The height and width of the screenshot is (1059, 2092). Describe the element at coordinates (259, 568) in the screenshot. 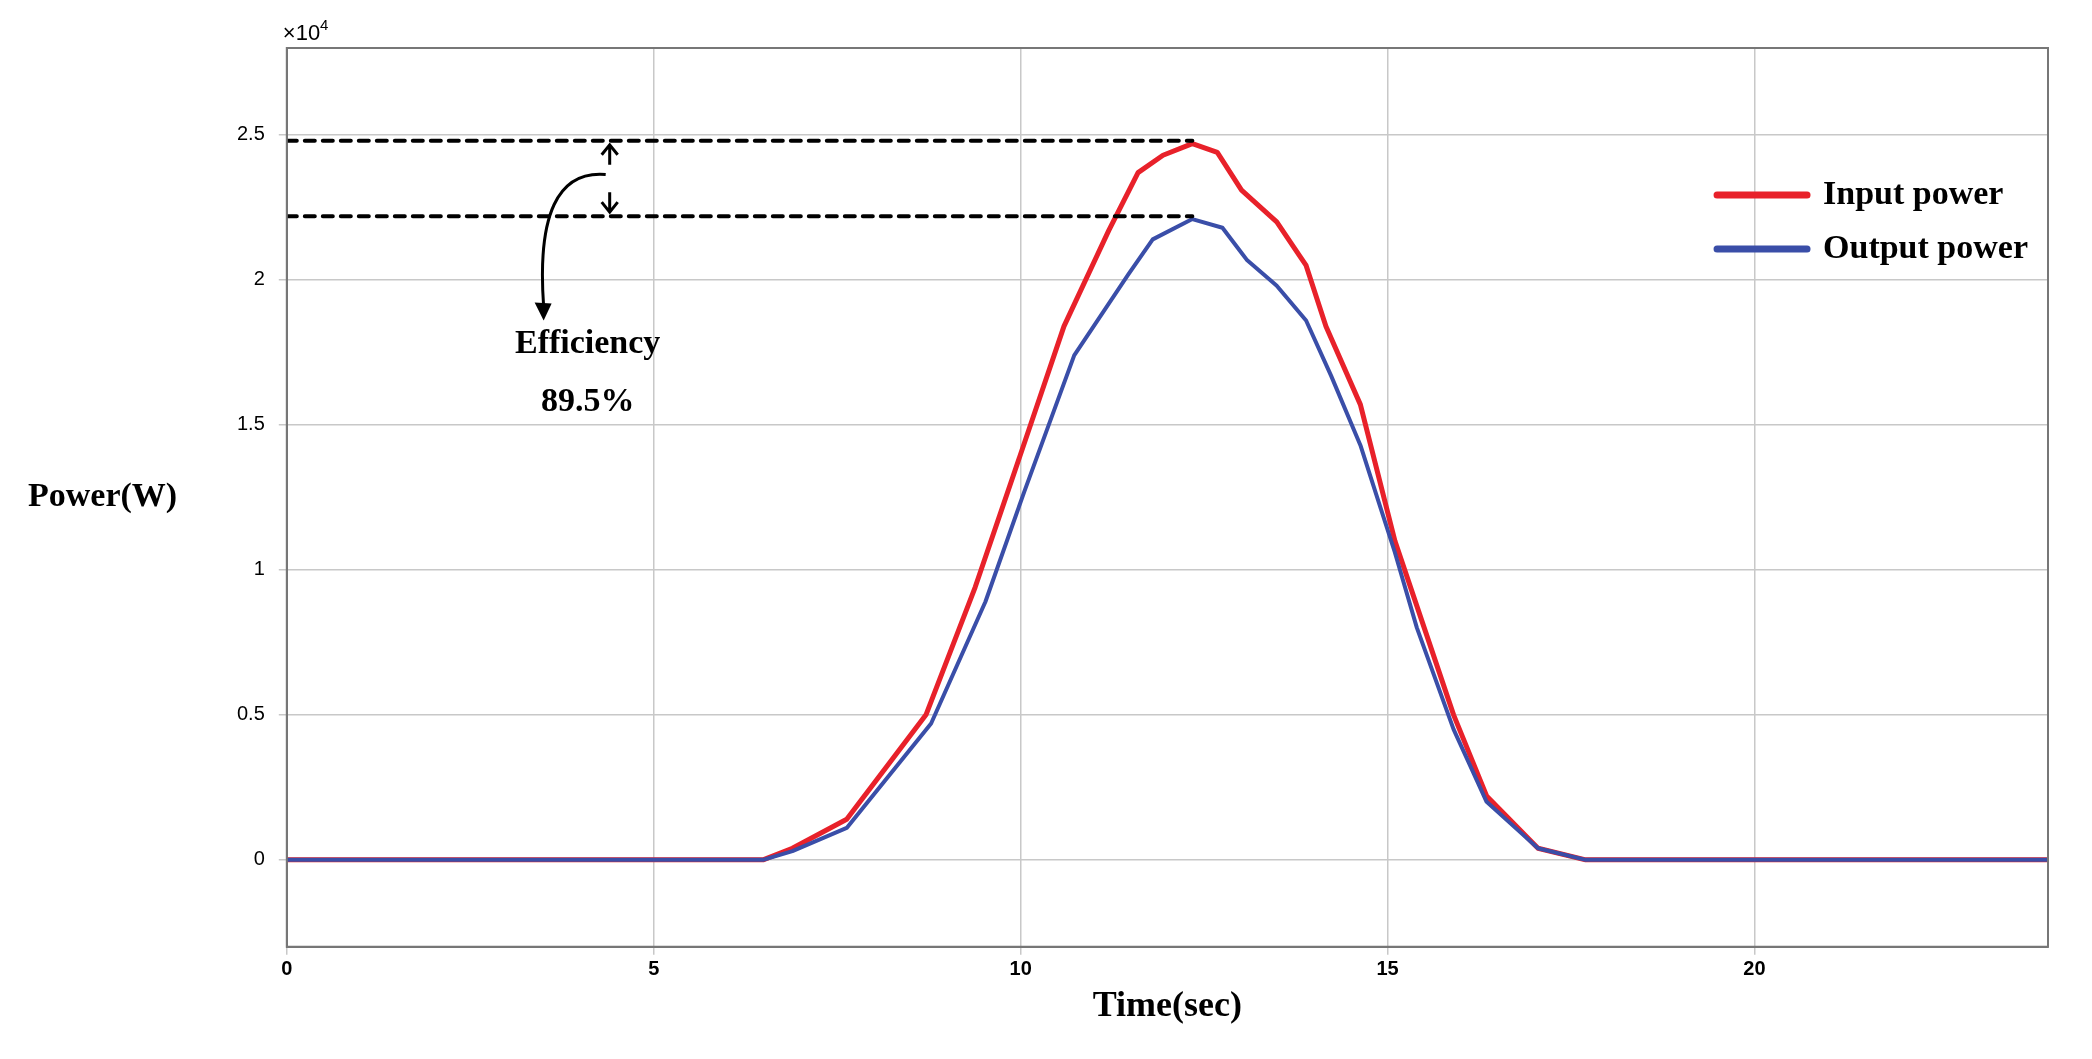

I see `y-tick-label: 1` at that location.